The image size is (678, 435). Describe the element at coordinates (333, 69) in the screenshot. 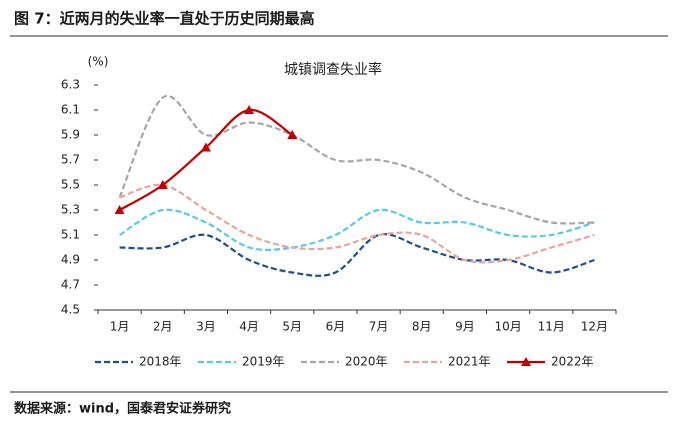

I see `chart-title: 城镇调查失业率` at that location.